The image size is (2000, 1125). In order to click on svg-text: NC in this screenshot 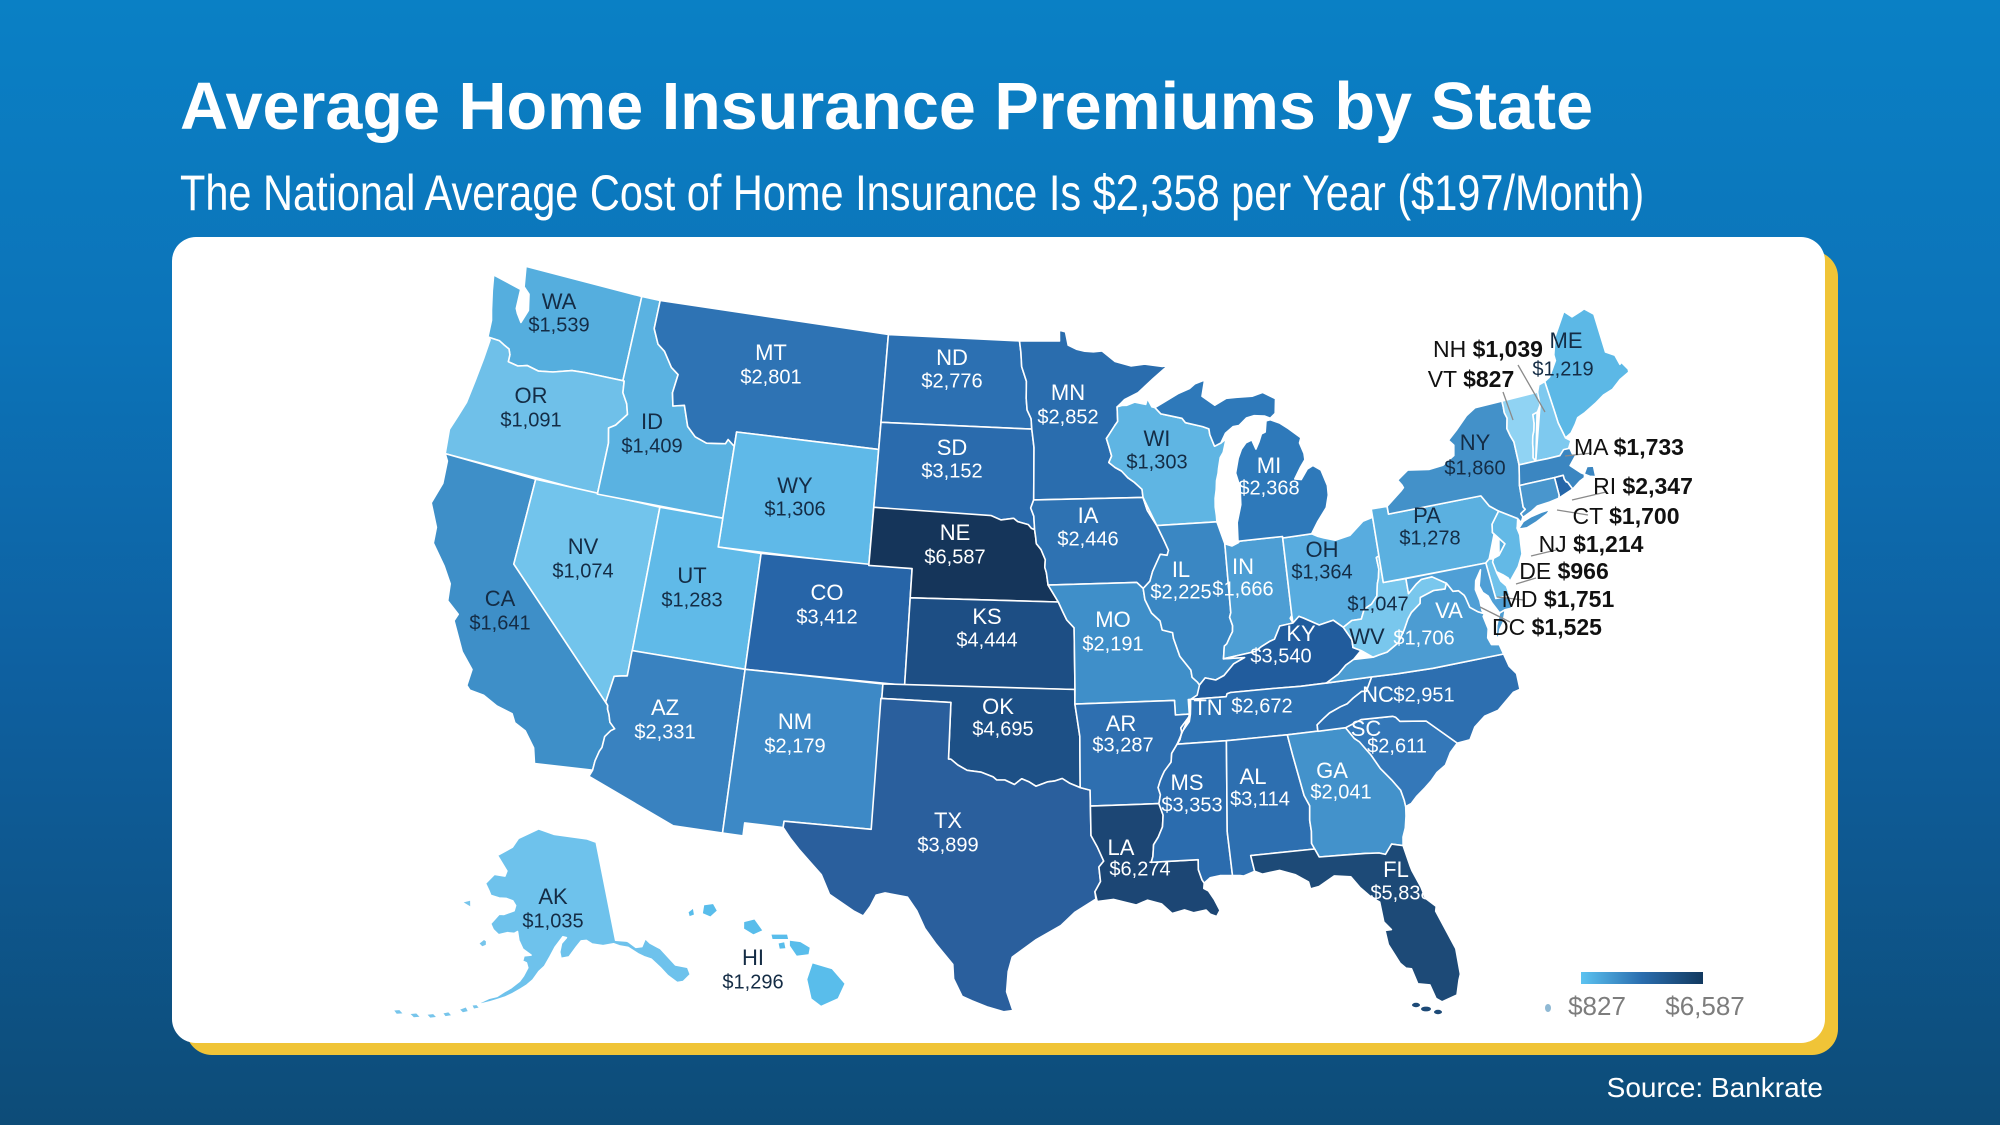, I will do `click(1378, 694)`.